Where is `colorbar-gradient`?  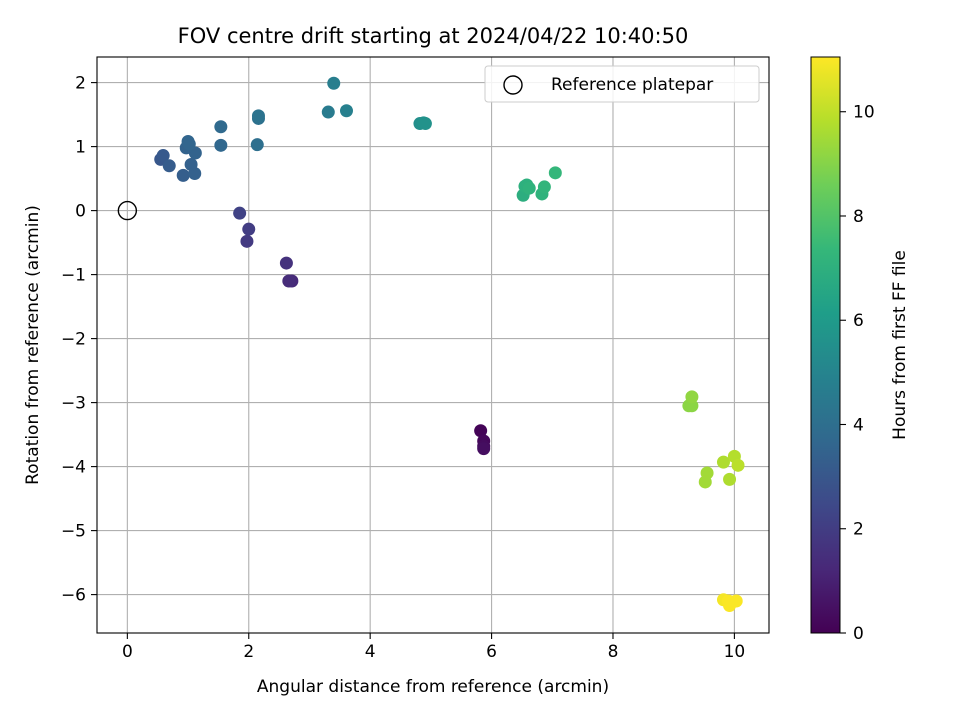 colorbar-gradient is located at coordinates (825, 345).